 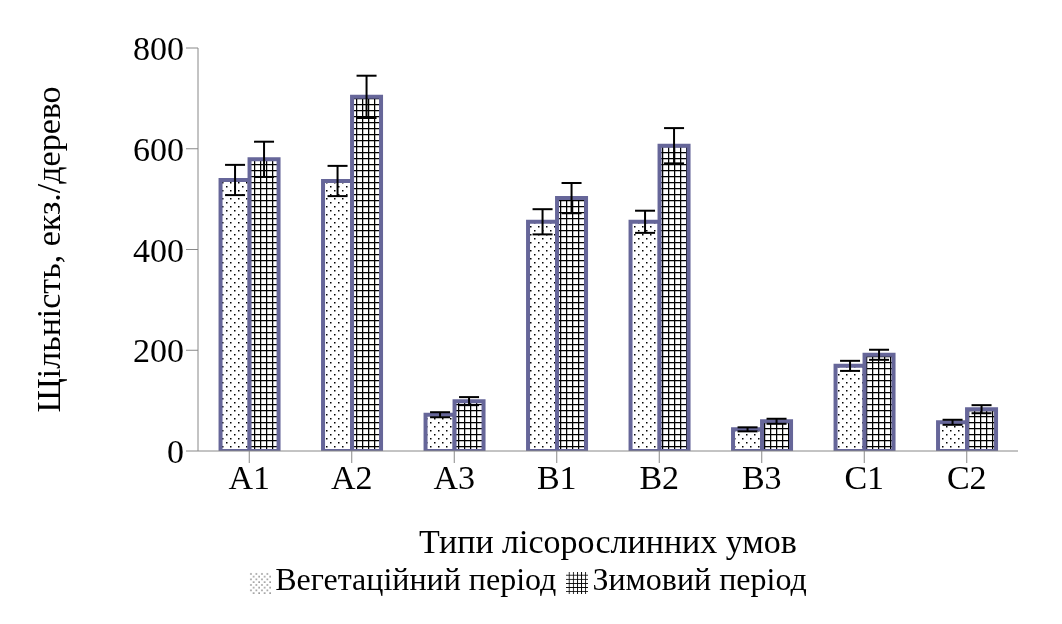 I want to click on x-tick-label: A3, so click(x=454, y=478).